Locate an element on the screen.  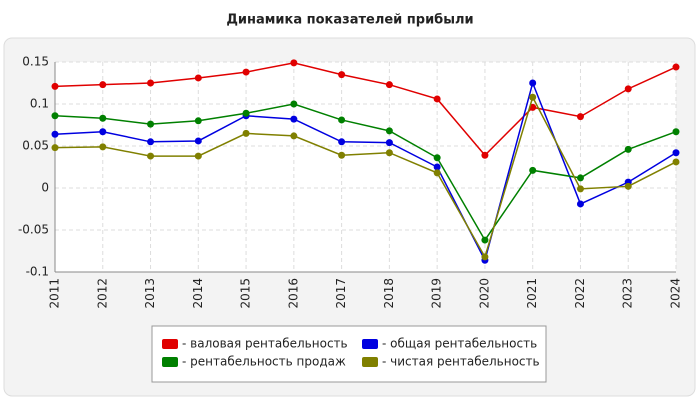
x-tick-label: 2012 is located at coordinates (102, 293).